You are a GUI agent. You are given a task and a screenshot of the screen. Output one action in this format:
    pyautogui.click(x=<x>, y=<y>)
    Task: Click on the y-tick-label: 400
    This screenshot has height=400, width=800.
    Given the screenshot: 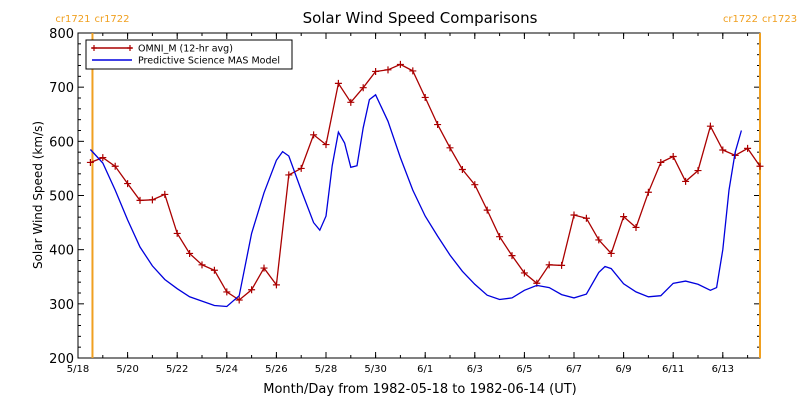 What is the action you would take?
    pyautogui.click(x=61, y=251)
    